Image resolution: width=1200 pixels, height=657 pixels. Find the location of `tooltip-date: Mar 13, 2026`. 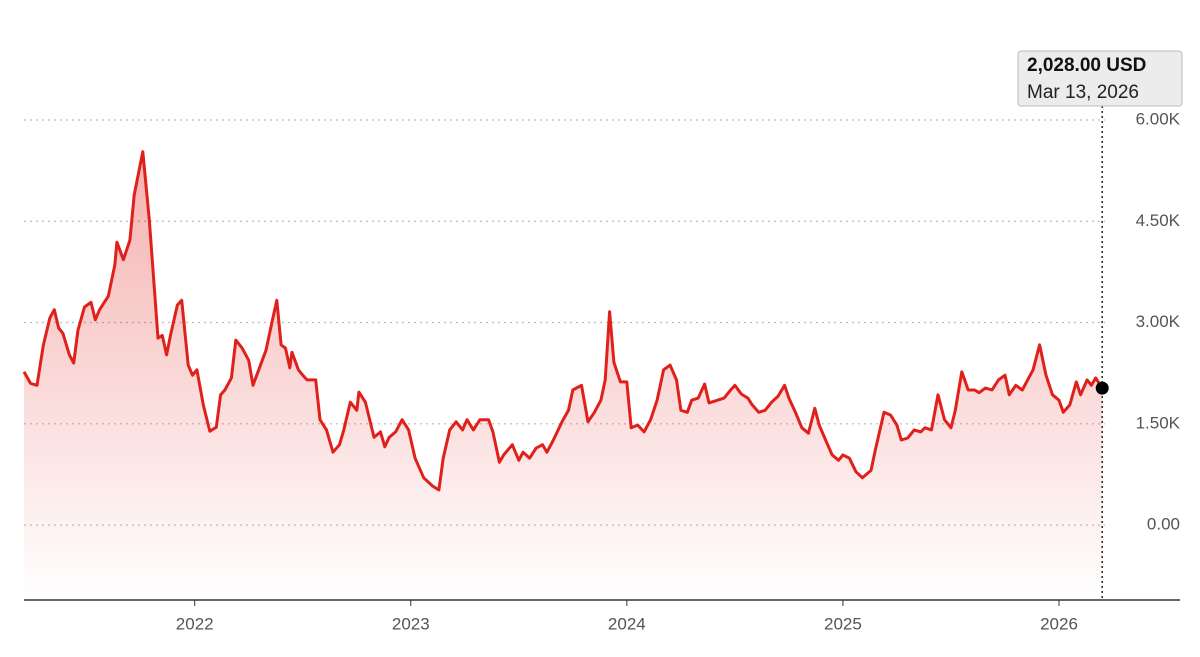

tooltip-date: Mar 13, 2026 is located at coordinates (1083, 92).